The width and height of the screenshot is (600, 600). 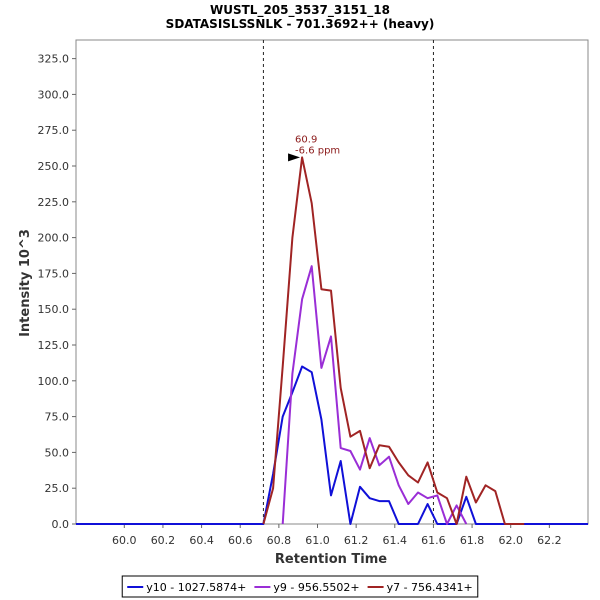 What do you see at coordinates (54, 130) in the screenshot?
I see `y-tick-label: 275.0` at bounding box center [54, 130].